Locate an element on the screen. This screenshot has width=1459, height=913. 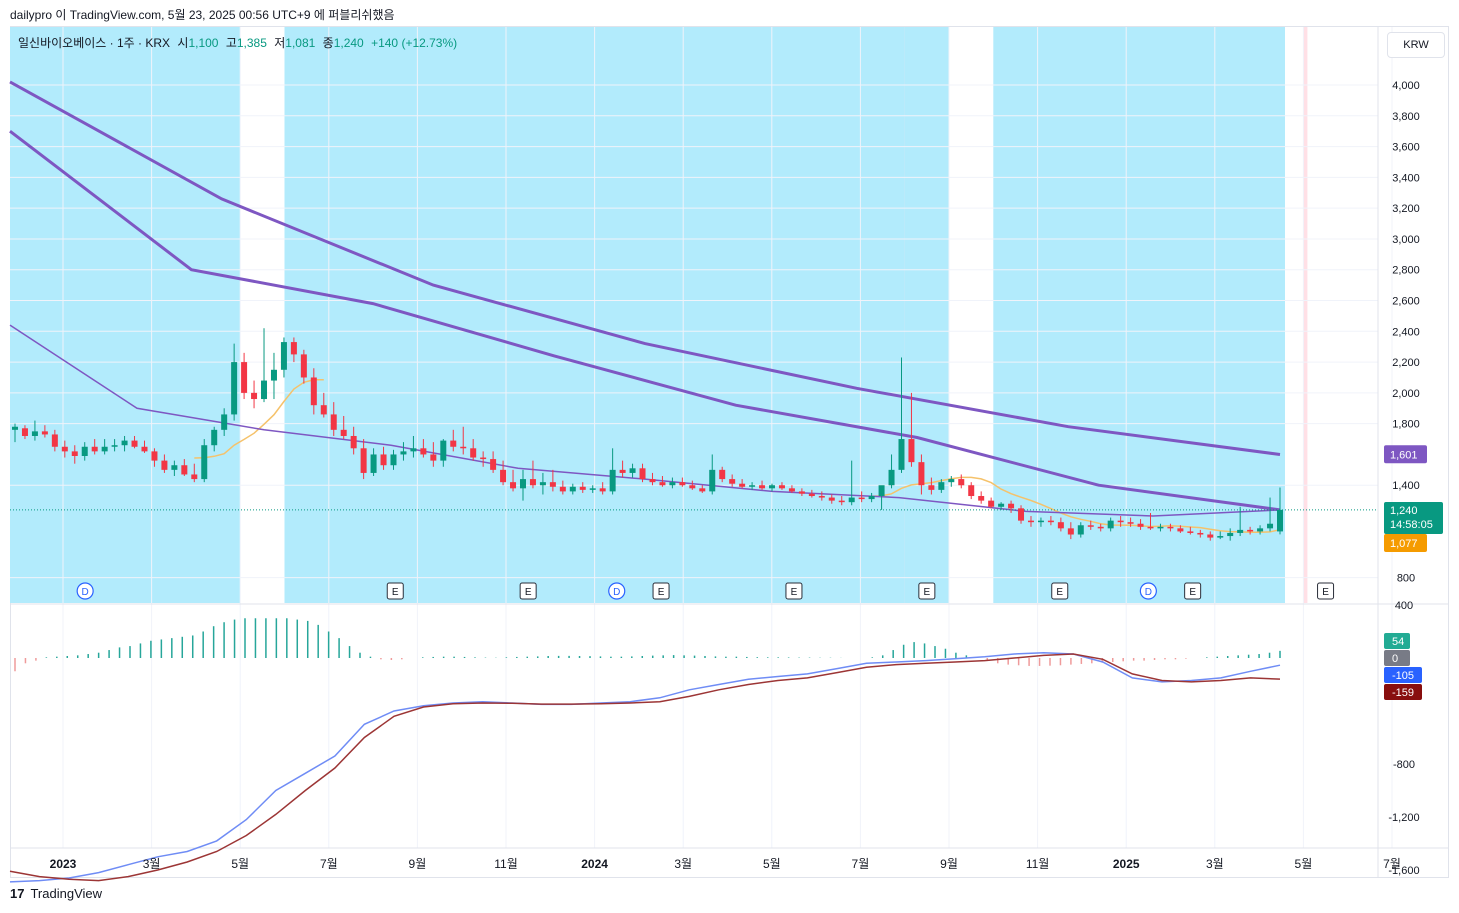
event-marker-label-1: E is located at coordinates (395, 592).